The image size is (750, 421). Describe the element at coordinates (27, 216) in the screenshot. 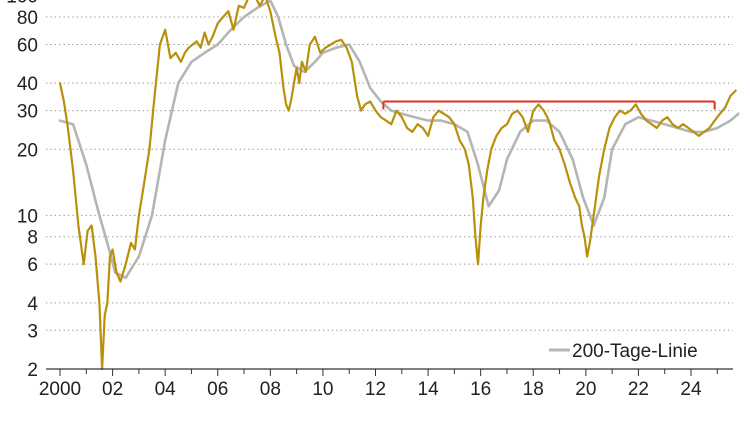

I see `y-tick-label: 10` at that location.